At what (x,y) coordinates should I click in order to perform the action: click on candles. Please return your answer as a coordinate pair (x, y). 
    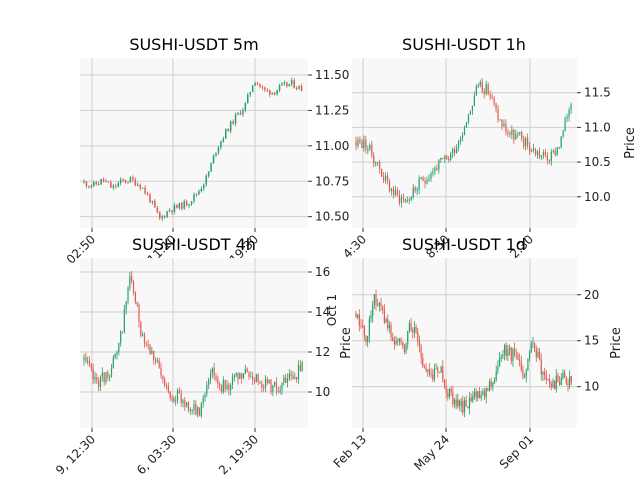
    Looking at the image, I should click on (463, 353).